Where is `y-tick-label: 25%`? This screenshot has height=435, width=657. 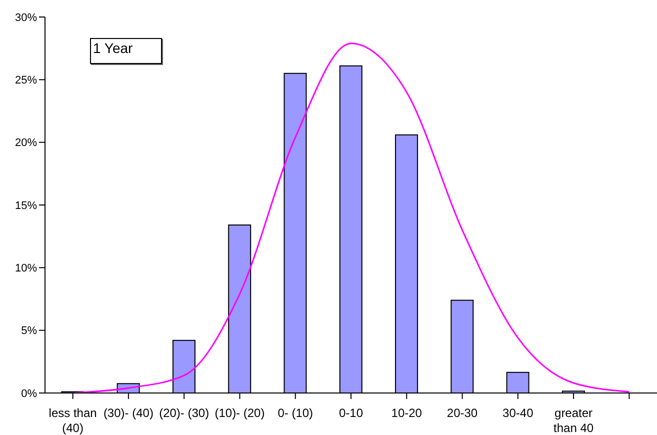
y-tick-label: 25% is located at coordinates (26, 80).